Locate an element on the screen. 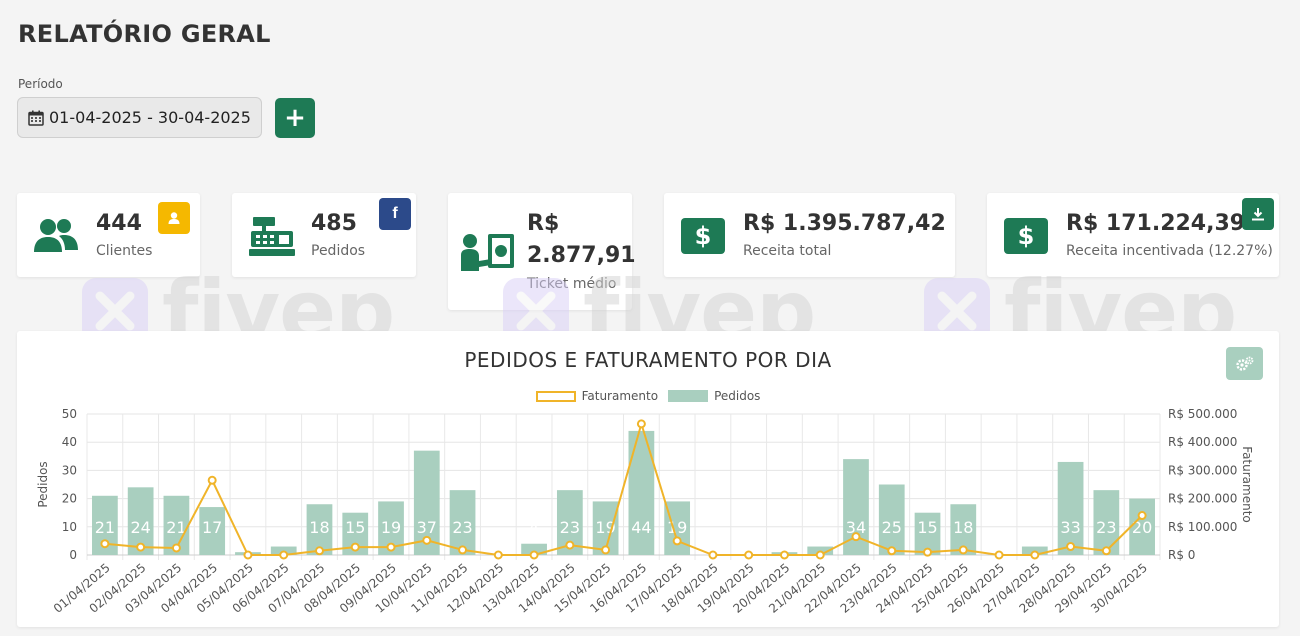 Image resolution: width=1300 pixels, height=636 pixels. legend-swatch-faturamento is located at coordinates (555, 396).